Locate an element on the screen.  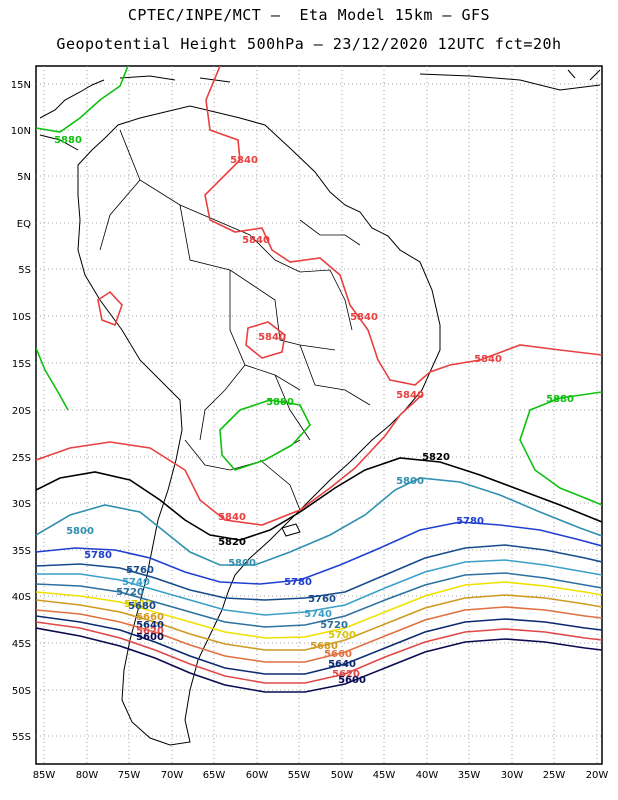
lat-tick-label: 35S is located at coordinates (21, 551).